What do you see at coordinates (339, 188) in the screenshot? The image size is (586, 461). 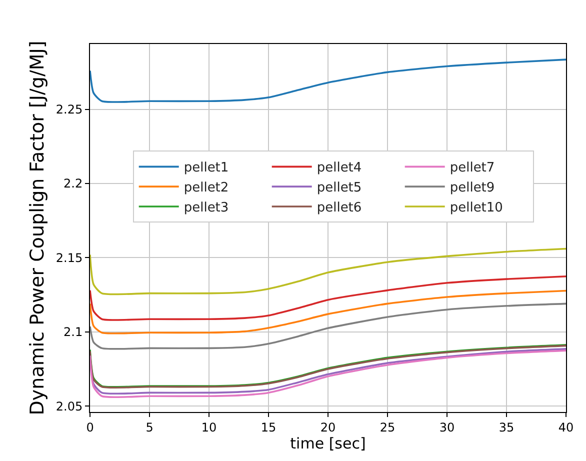 I see `legend-label: pellet5` at bounding box center [339, 188].